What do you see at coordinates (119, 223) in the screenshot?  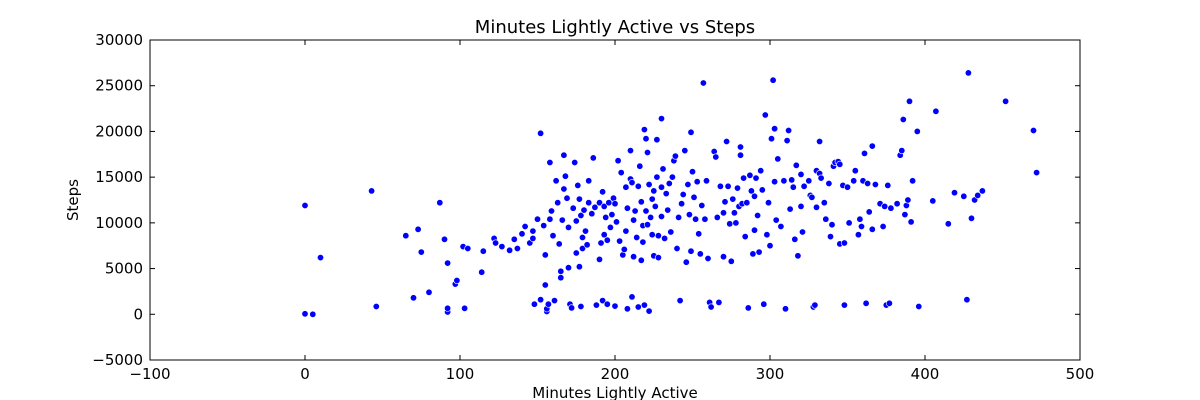 I see `y-tick-label: 10000` at bounding box center [119, 223].